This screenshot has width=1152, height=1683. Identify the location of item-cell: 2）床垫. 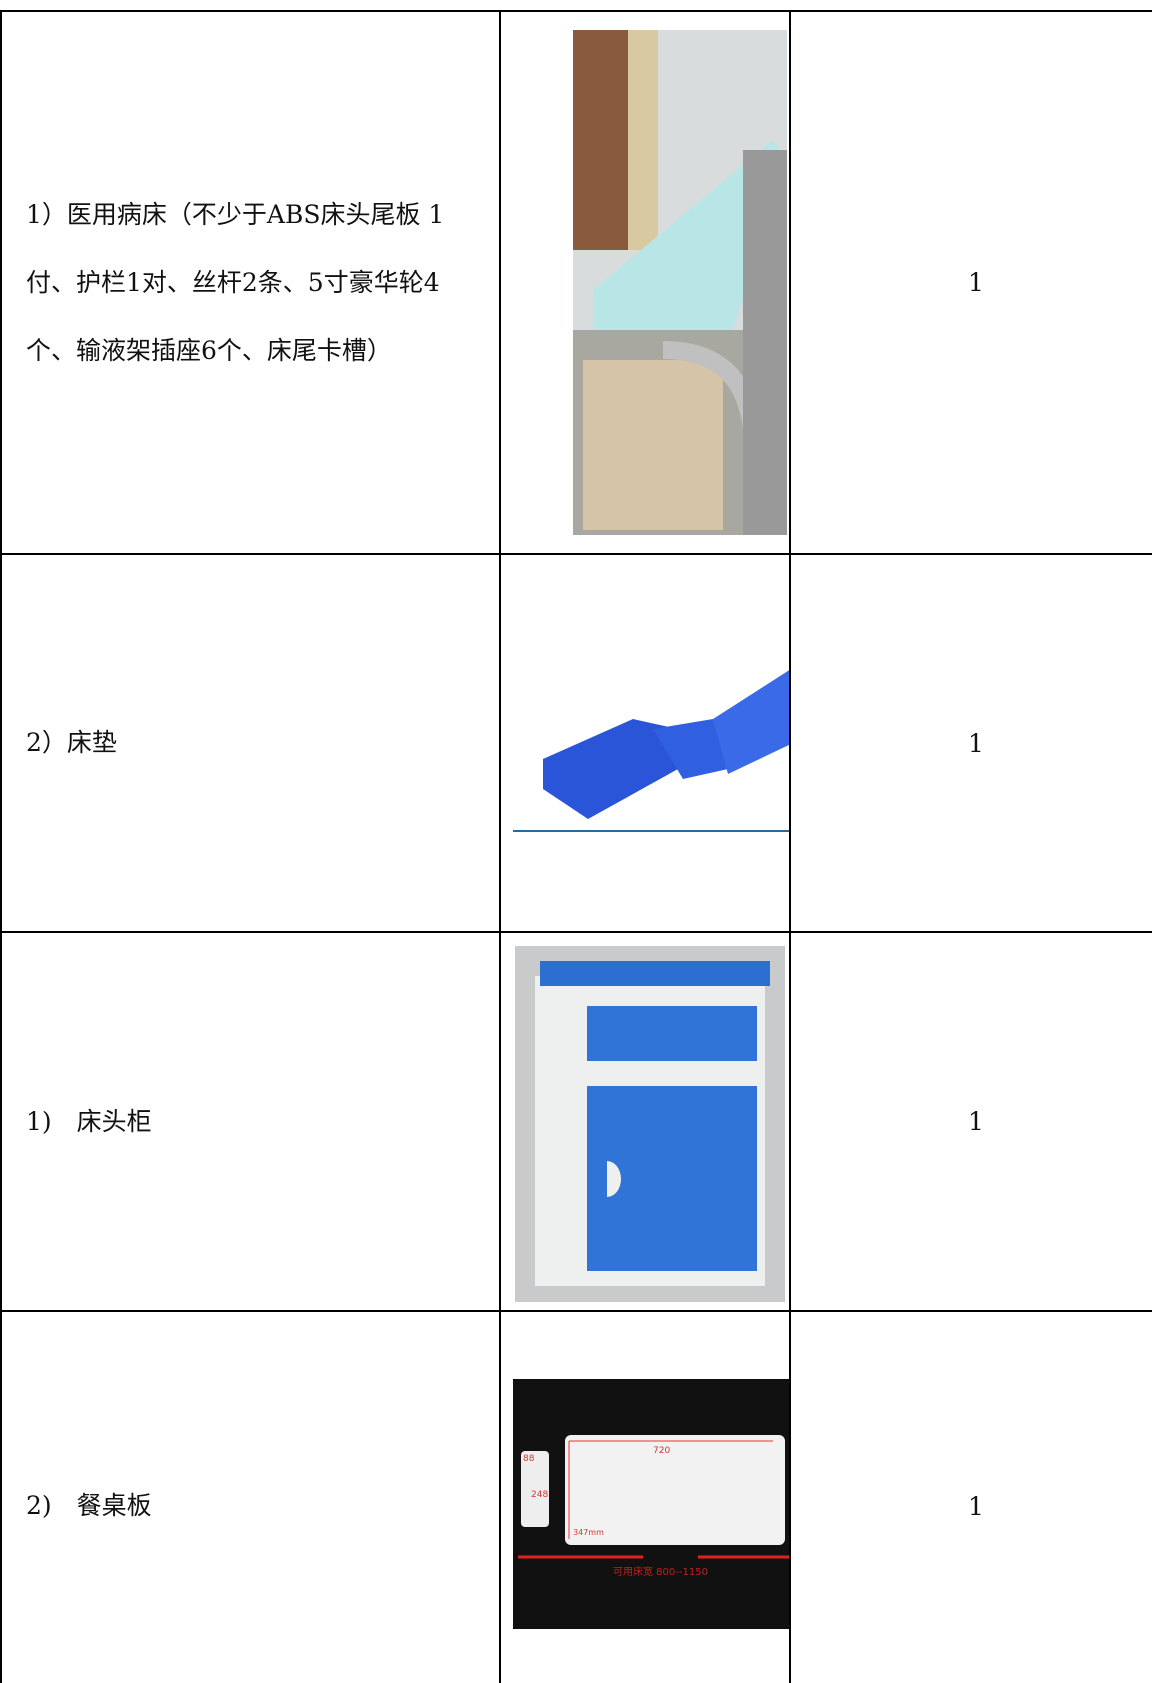
(249, 743).